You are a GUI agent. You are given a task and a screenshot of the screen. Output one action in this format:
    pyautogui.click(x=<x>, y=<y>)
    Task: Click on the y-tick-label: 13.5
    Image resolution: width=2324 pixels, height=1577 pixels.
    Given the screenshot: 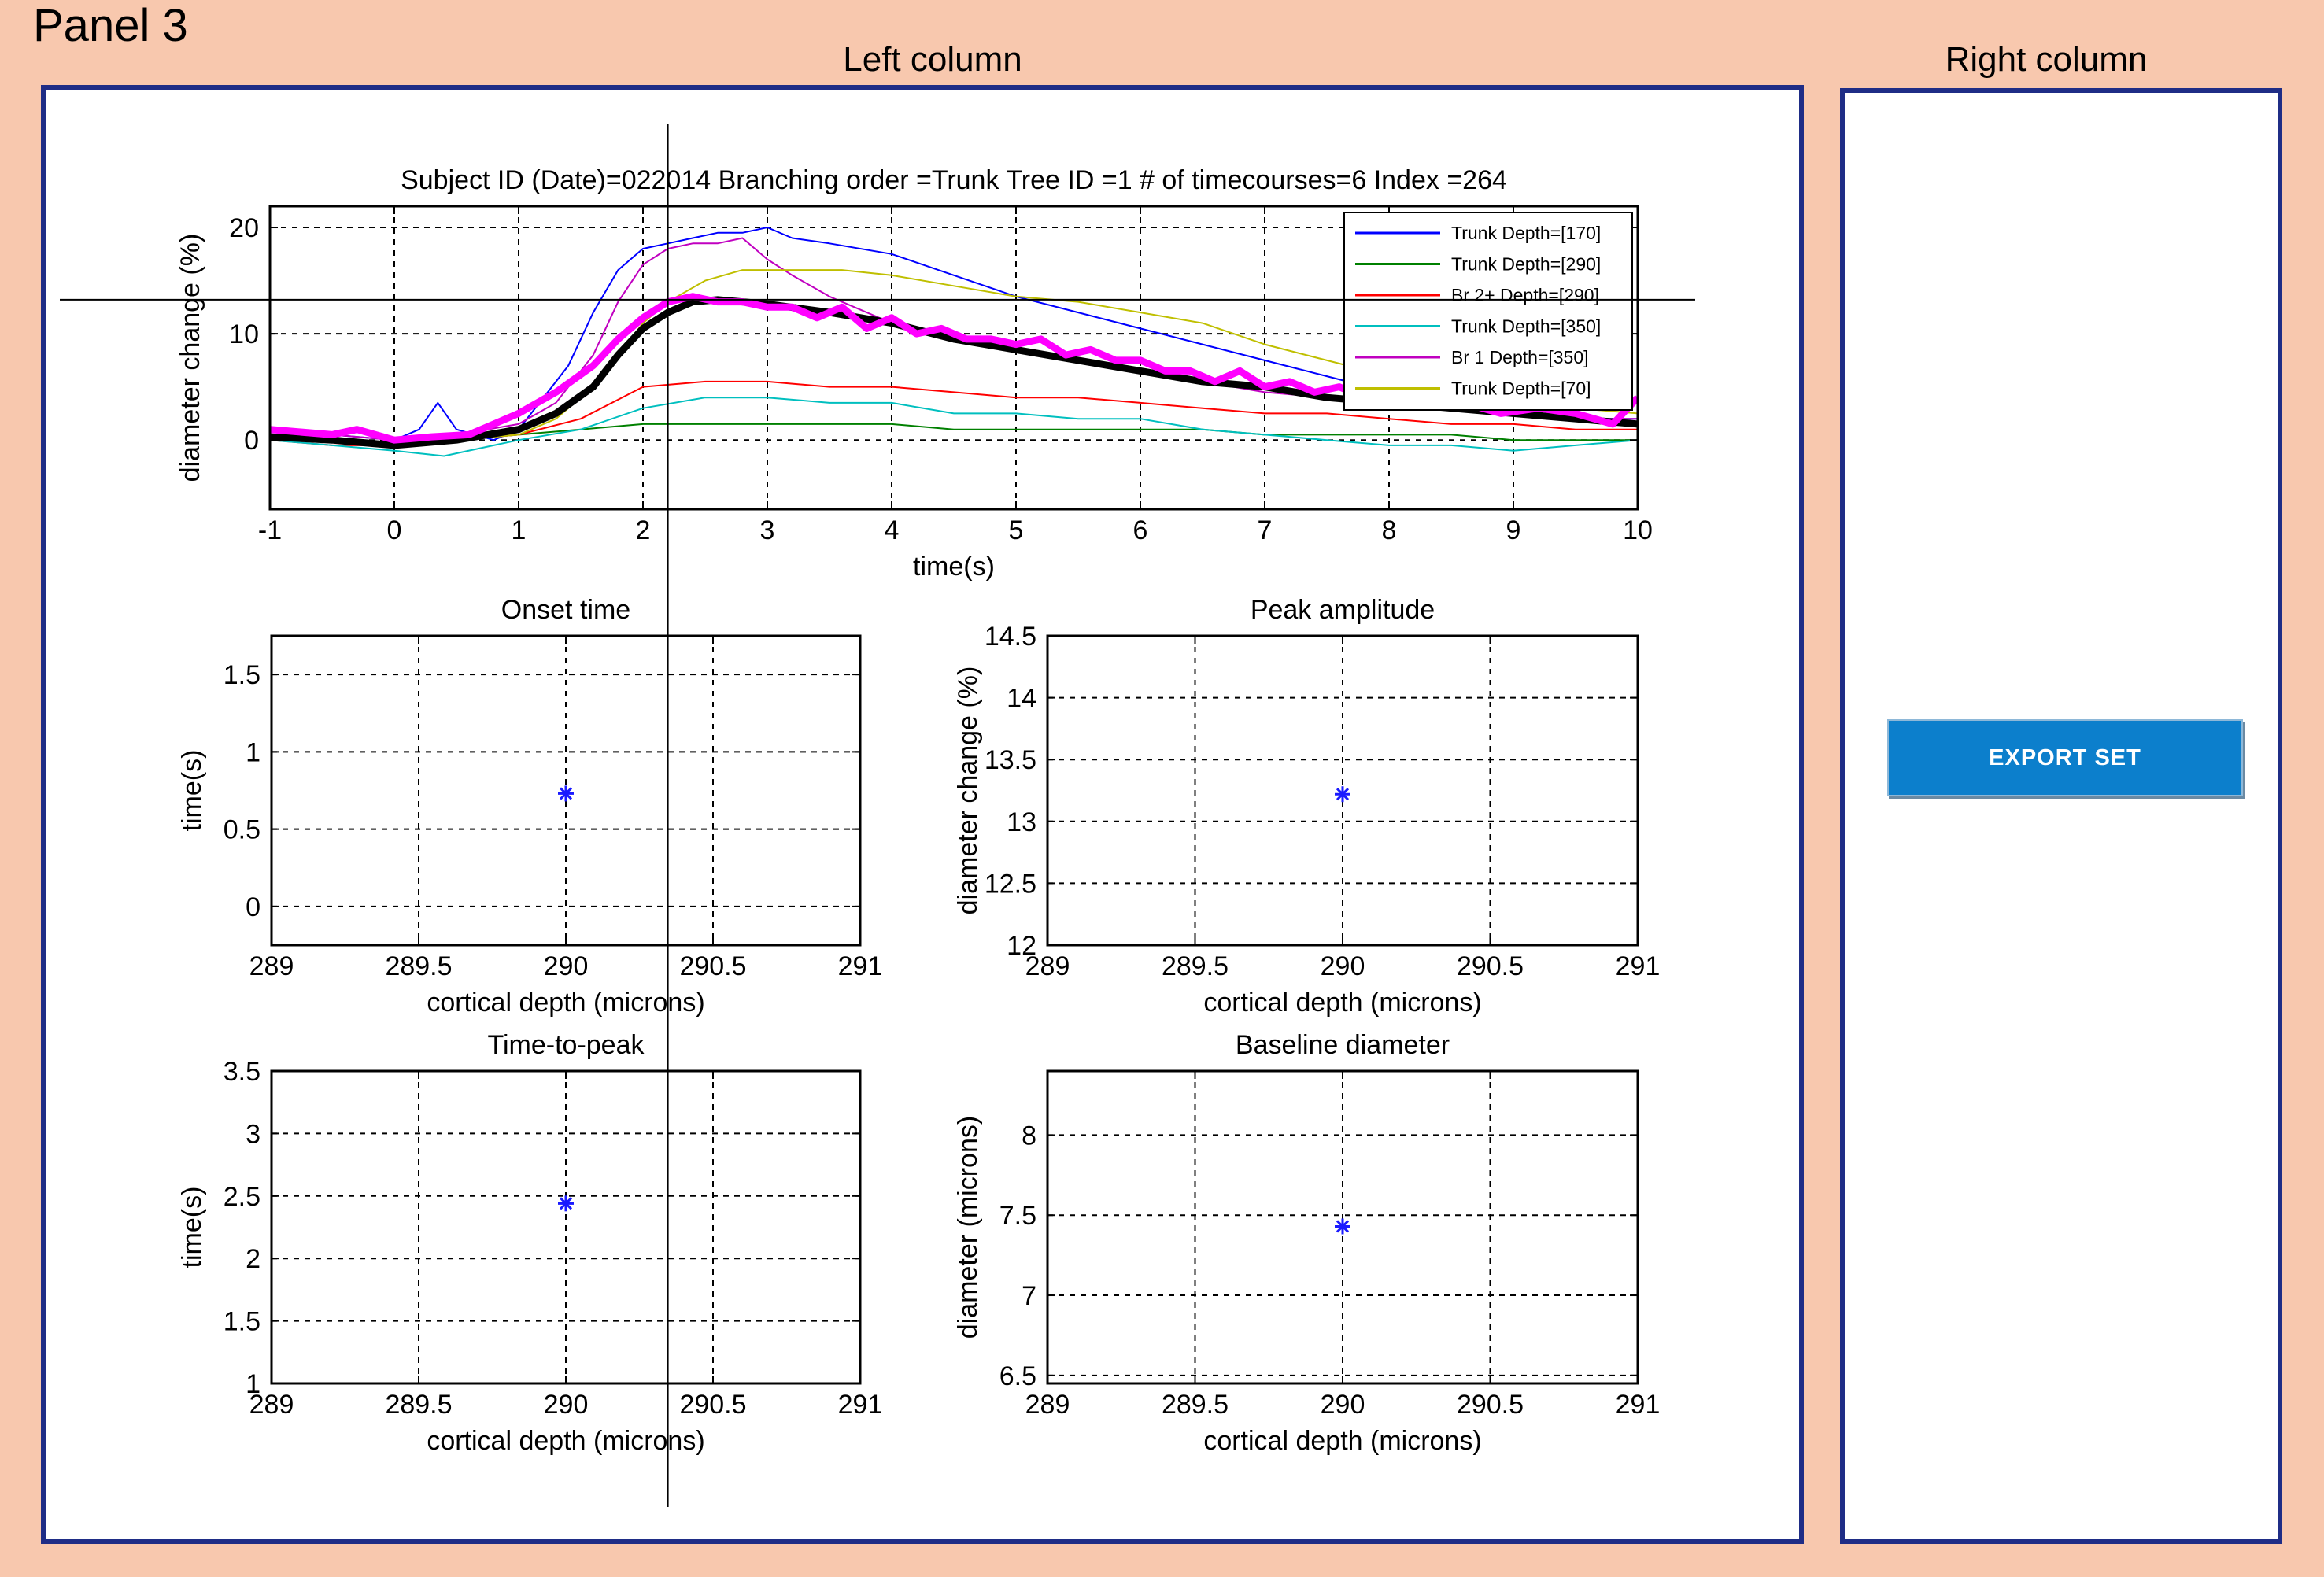 What is the action you would take?
    pyautogui.click(x=1010, y=760)
    